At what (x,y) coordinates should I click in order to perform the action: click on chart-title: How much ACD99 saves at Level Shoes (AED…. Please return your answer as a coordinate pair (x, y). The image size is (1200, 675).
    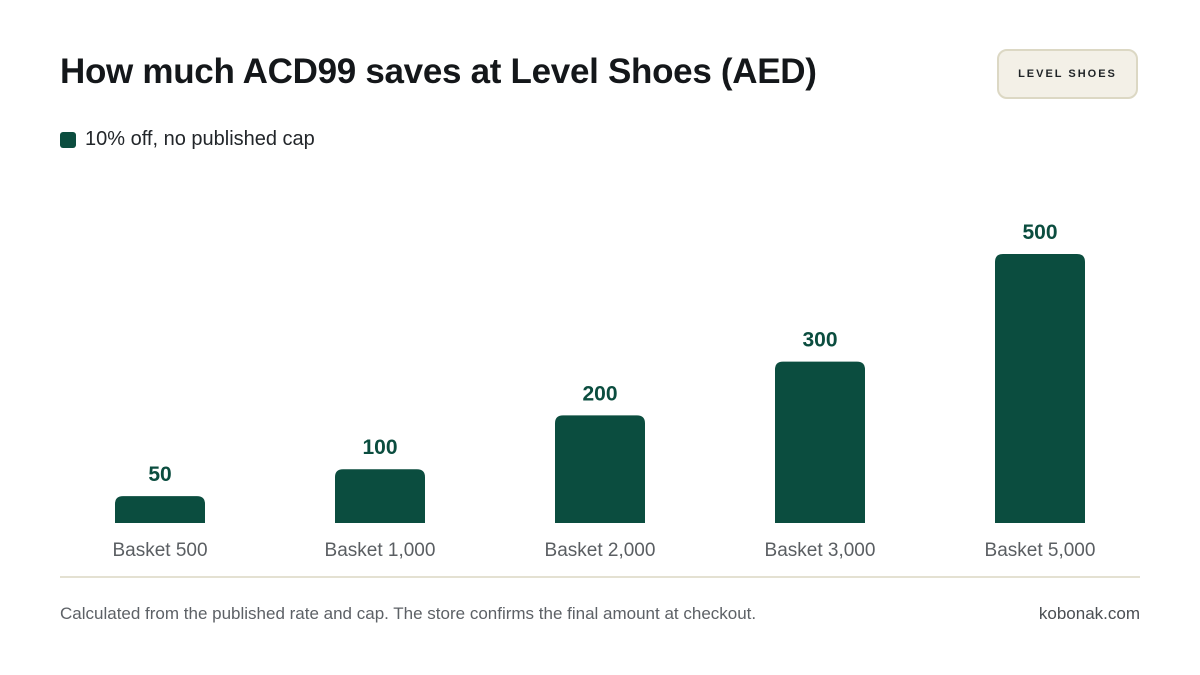
    Looking at the image, I should click on (438, 71).